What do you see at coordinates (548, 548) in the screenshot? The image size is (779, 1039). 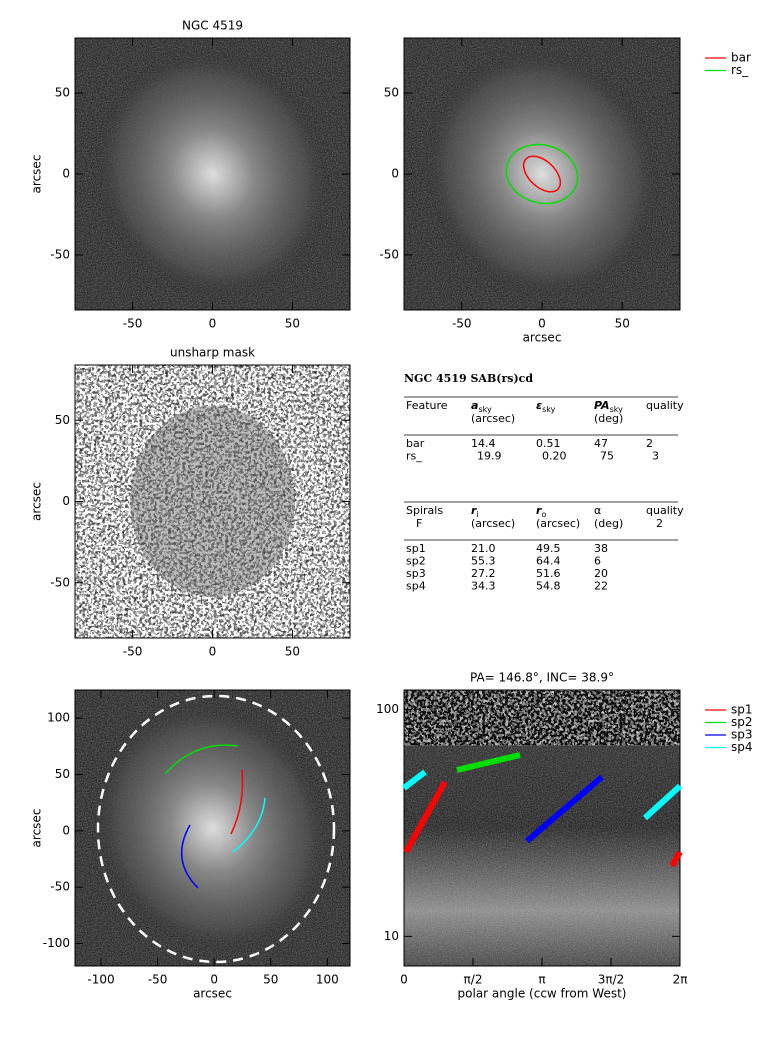 I see `table-cell: 49.5` at bounding box center [548, 548].